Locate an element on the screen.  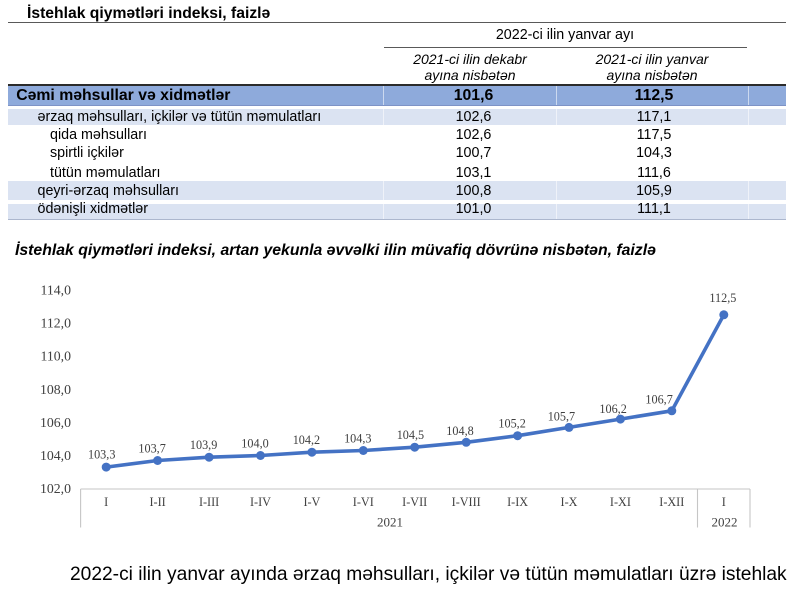
svg-text: 114,0 is located at coordinates (55, 290).